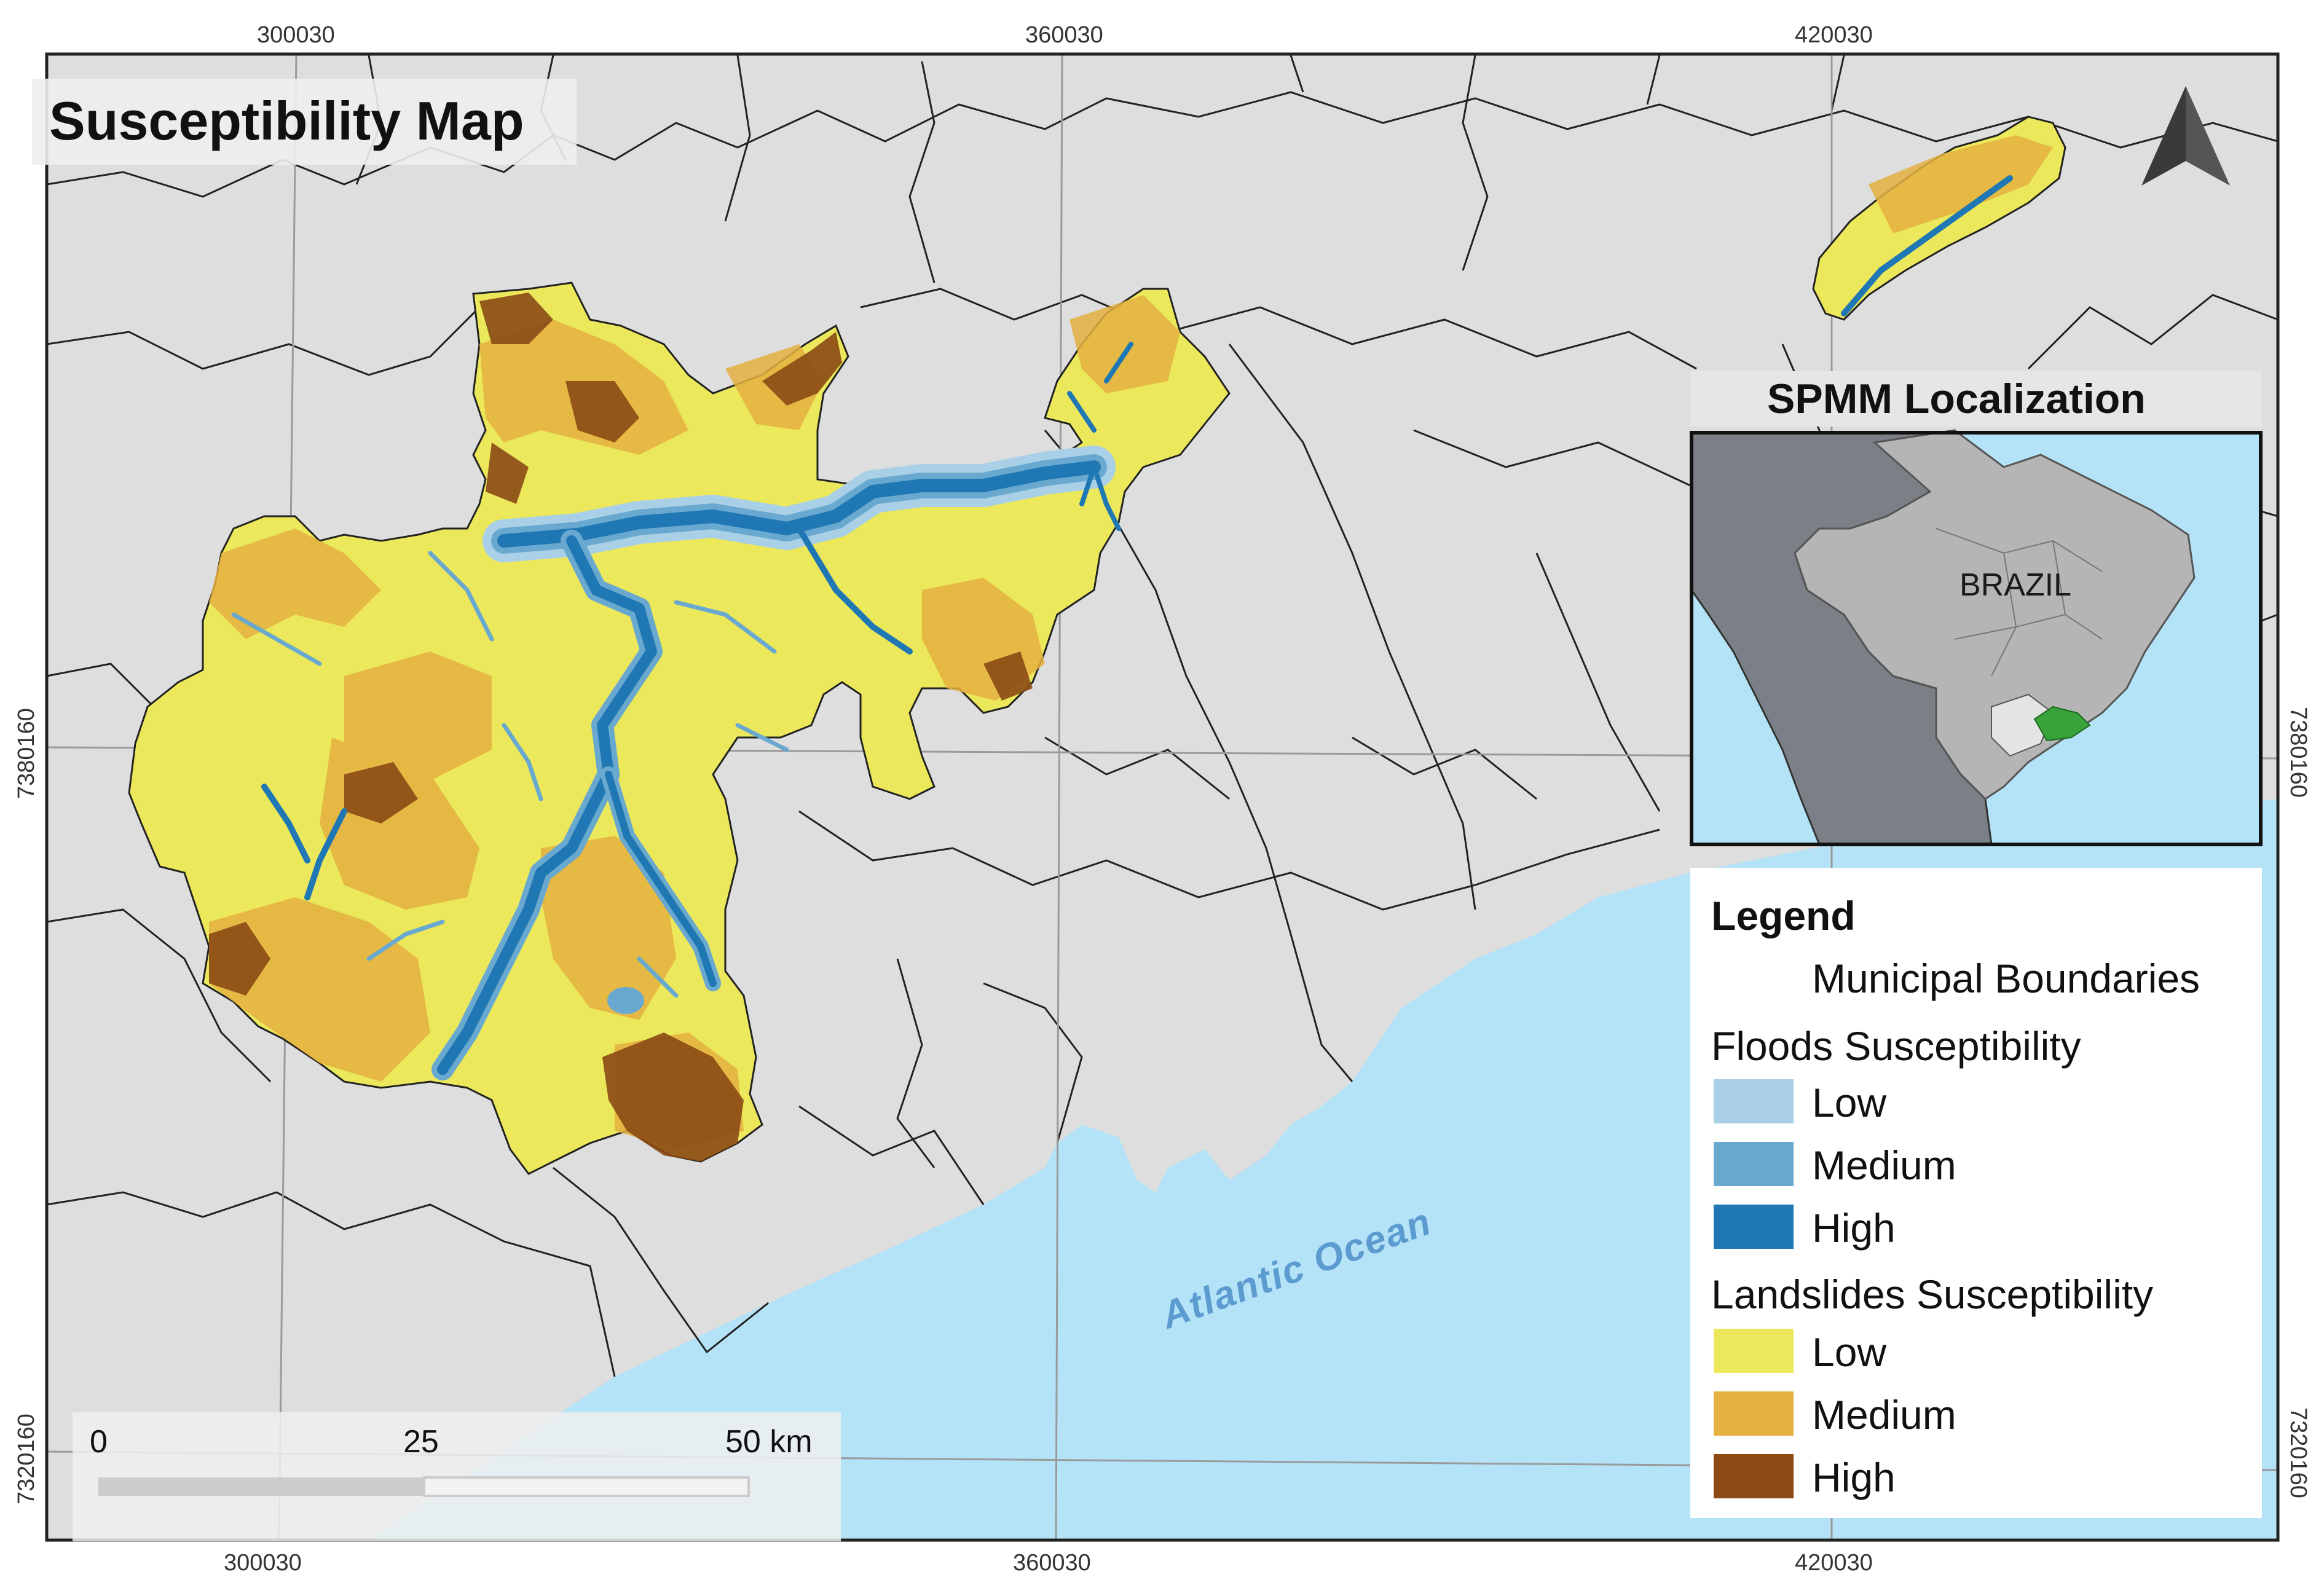 This screenshot has height=1585, width=2324. I want to click on legend-landslide-high-swatch, so click(1754, 1476).